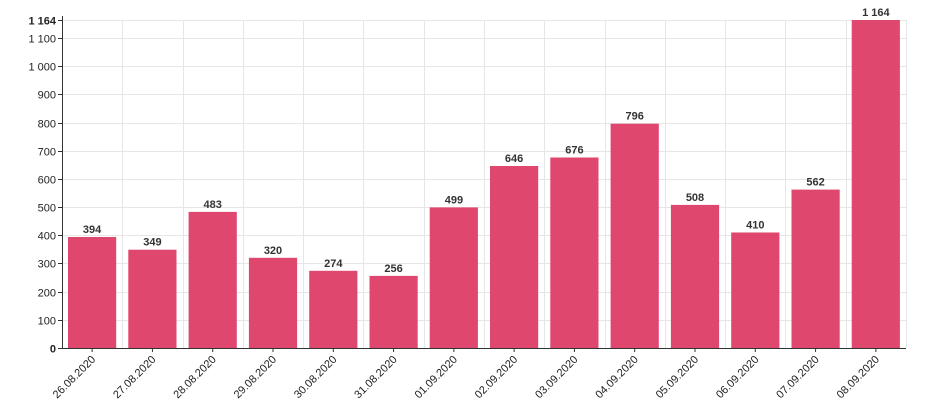 The height and width of the screenshot is (412, 937). Describe the element at coordinates (134, 377) in the screenshot. I see `x-tick-label: 27.08.2020` at that location.